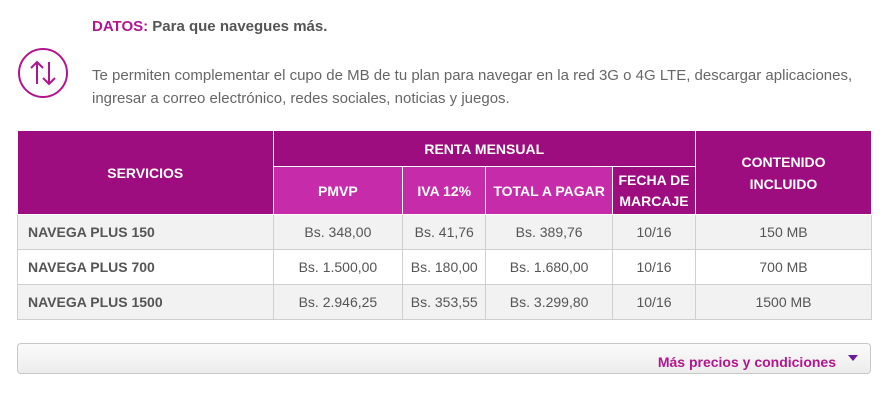 Image resolution: width=891 pixels, height=419 pixels. What do you see at coordinates (43, 73) in the screenshot?
I see `up-down-arrows-icon` at bounding box center [43, 73].